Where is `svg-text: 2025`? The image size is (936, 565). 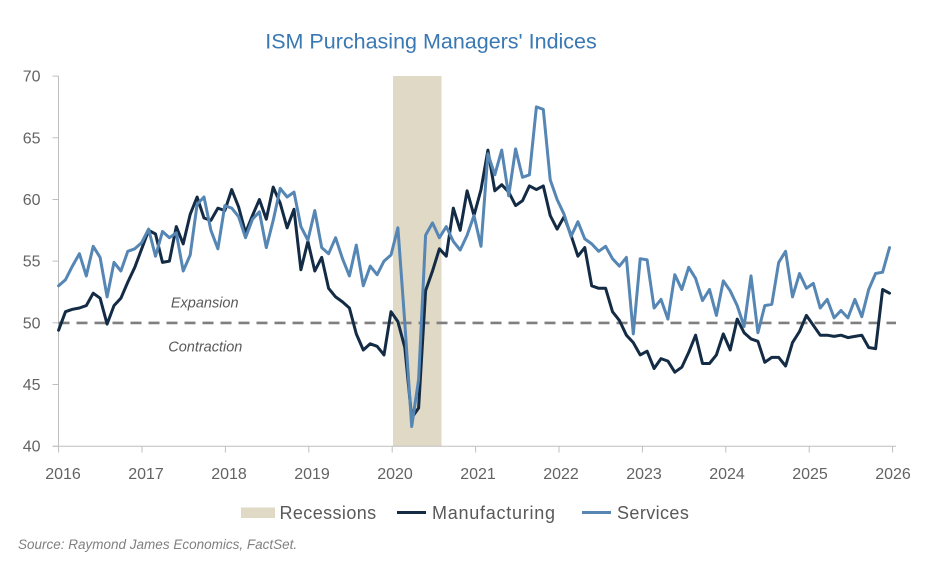
svg-text: 2025 is located at coordinates (810, 474).